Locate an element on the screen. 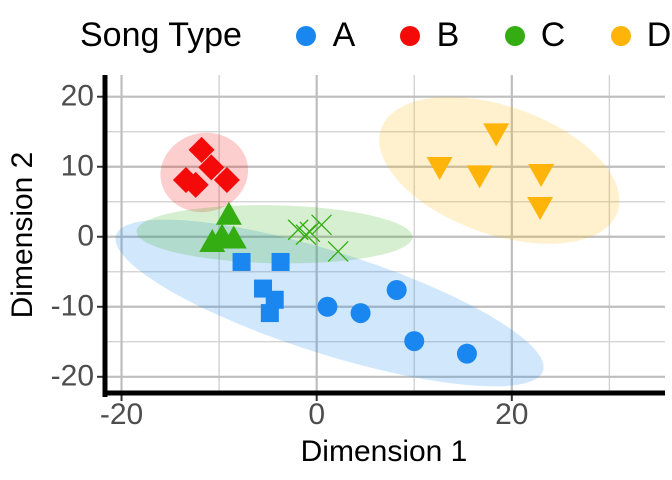 Image resolution: width=672 pixels, height=480 pixels. y-tick-label: -10 is located at coordinates (72, 306).